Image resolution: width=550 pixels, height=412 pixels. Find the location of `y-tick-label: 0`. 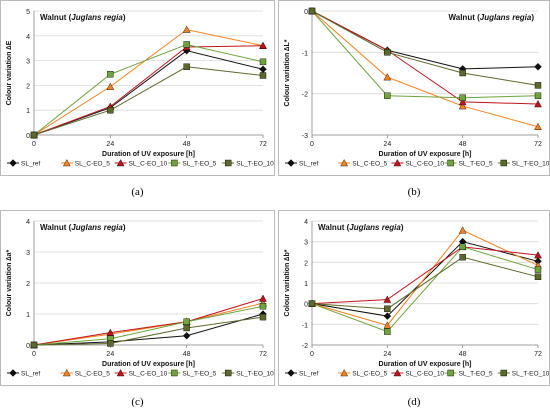

y-tick-label: 0 is located at coordinates (28, 346).